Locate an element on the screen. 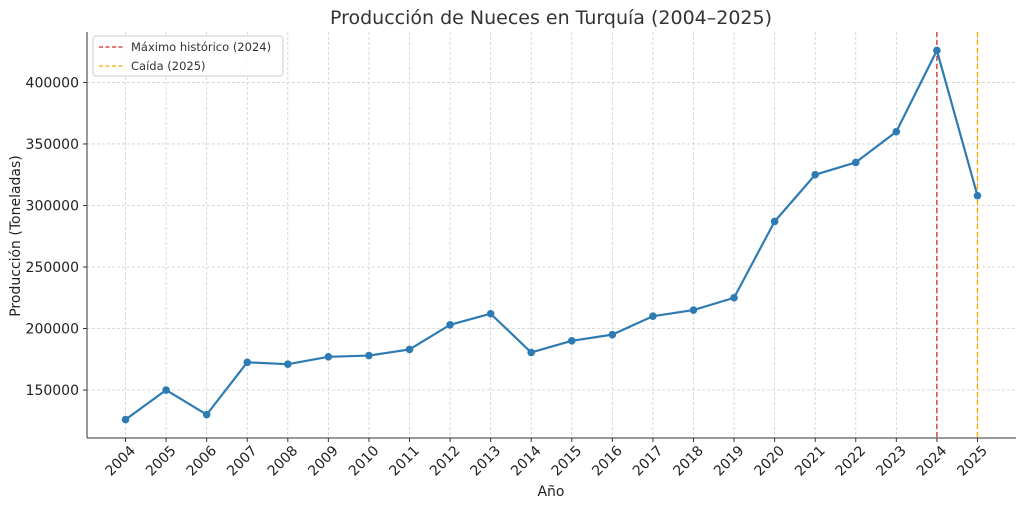 This screenshot has height=507, width=1024. reference-lines is located at coordinates (957, 235).